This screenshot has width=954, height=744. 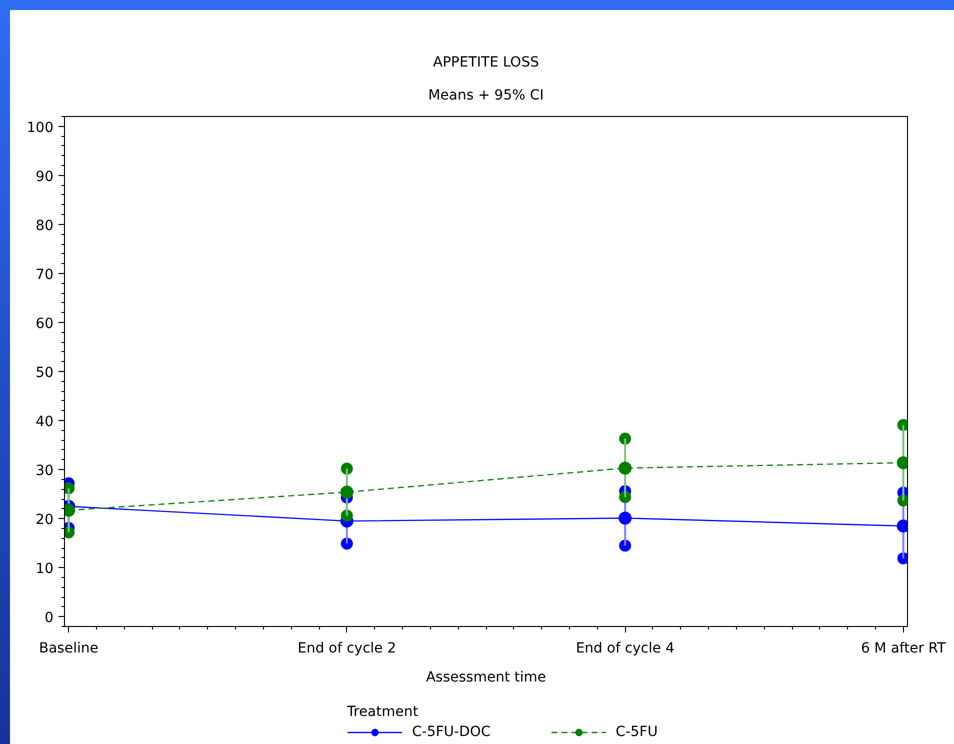 What do you see at coordinates (625, 648) in the screenshot?
I see `x-tick-label: End of cycle 4` at bounding box center [625, 648].